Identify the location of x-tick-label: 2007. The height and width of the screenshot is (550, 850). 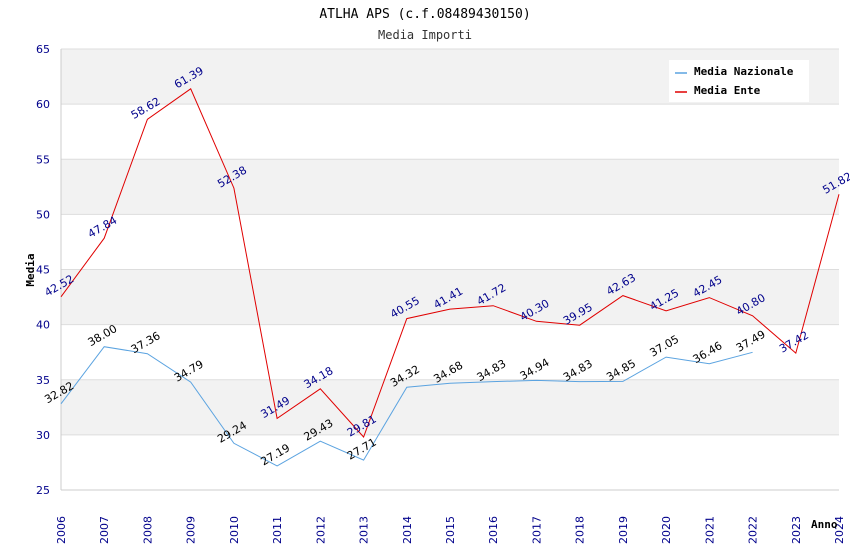
(104, 530).